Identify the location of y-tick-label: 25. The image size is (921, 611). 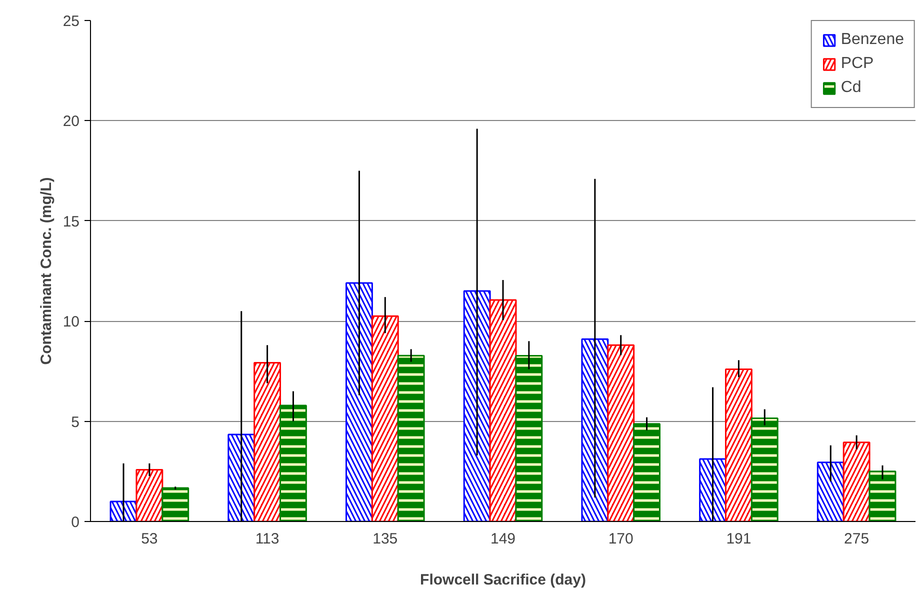
(71, 21).